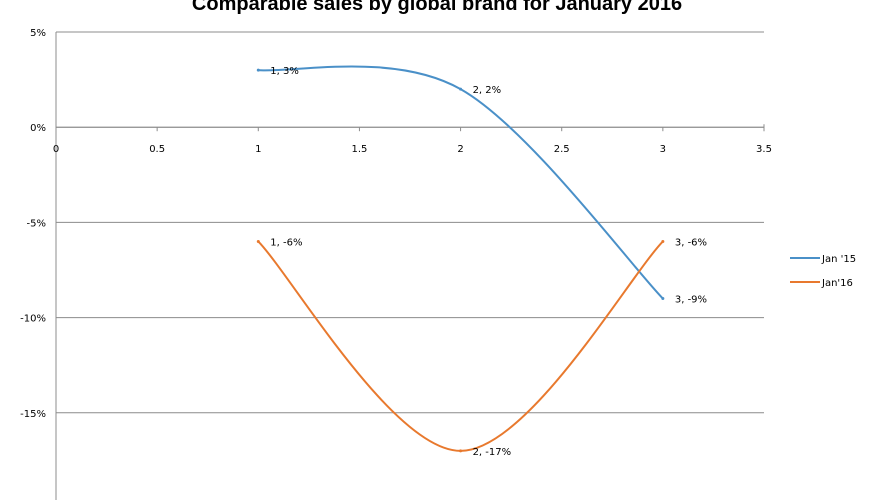 The image size is (875, 500). I want to click on data-label: 3, -6%, so click(691, 242).